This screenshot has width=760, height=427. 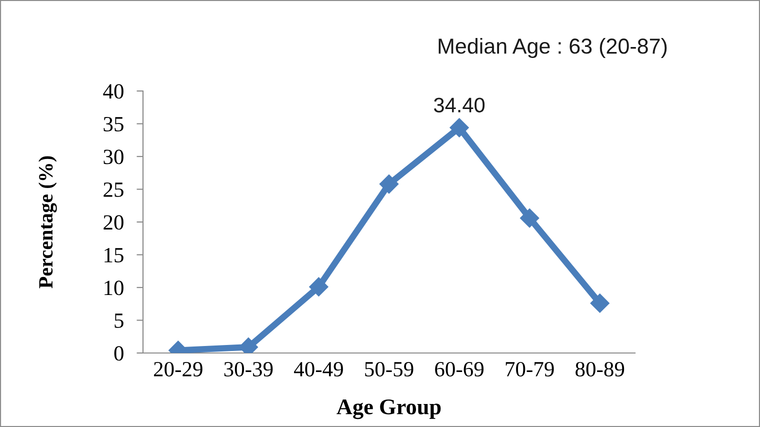 What do you see at coordinates (530, 369) in the screenshot?
I see `x-tick-label: 70-79` at bounding box center [530, 369].